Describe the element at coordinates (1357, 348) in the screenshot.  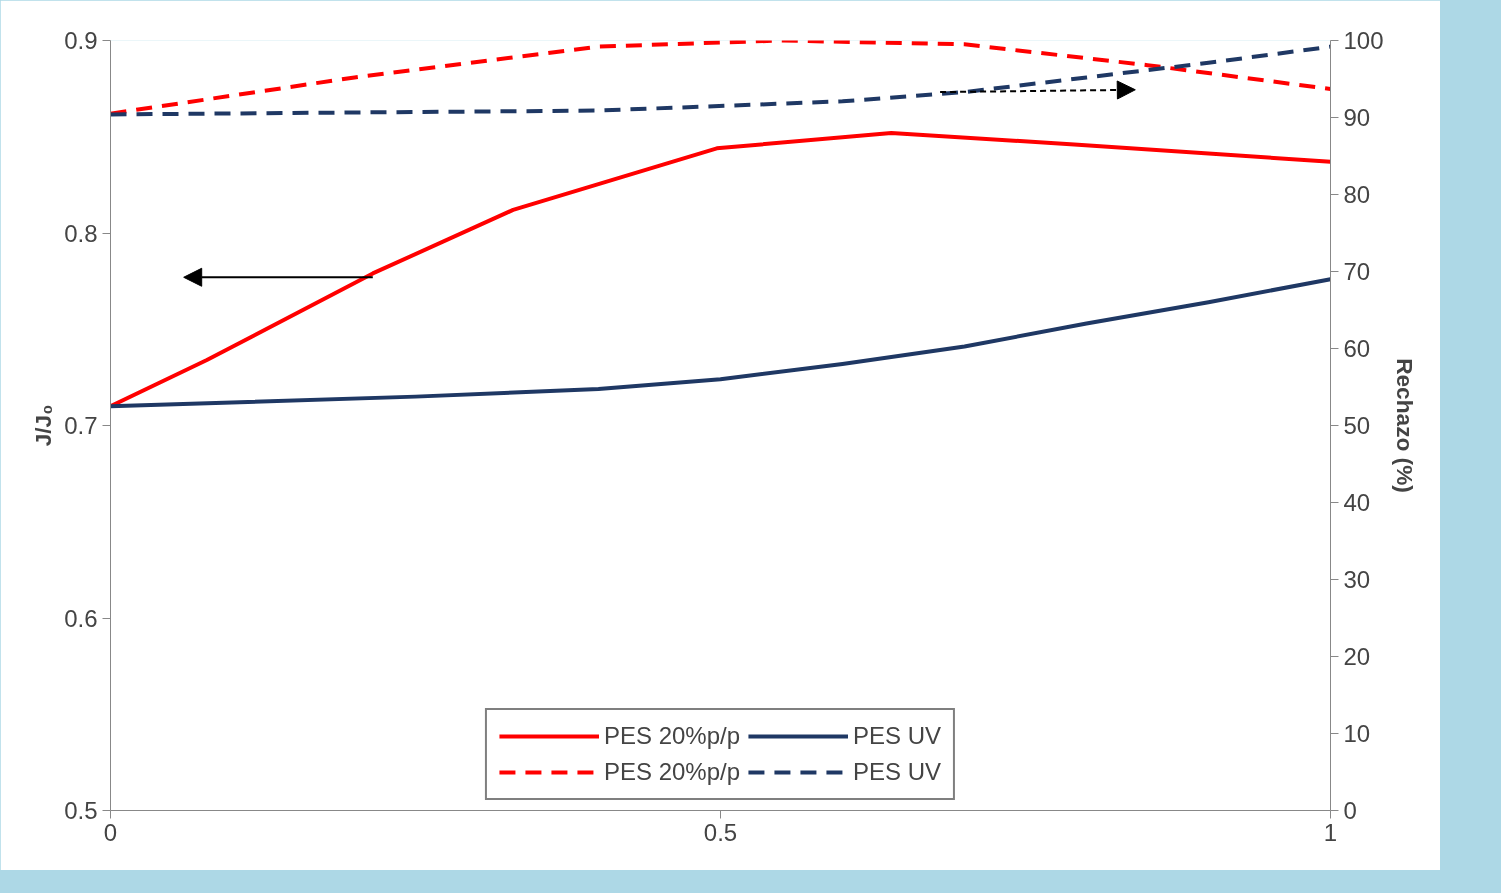
I see `y2-tick-label: 60` at that location.